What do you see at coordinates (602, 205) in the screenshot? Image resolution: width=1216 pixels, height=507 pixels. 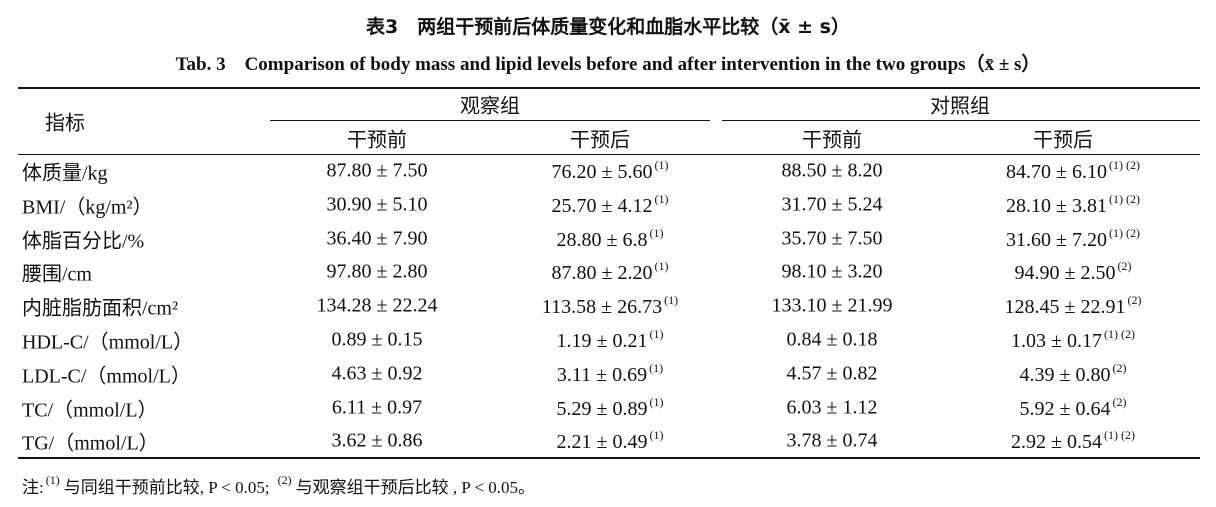 I see `cell-value: 25.70 ± 4.12` at bounding box center [602, 205].